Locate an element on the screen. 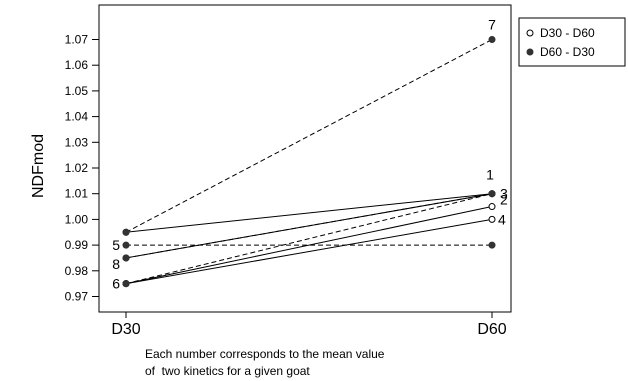  y-tick-label: 1.01 is located at coordinates (77, 194).